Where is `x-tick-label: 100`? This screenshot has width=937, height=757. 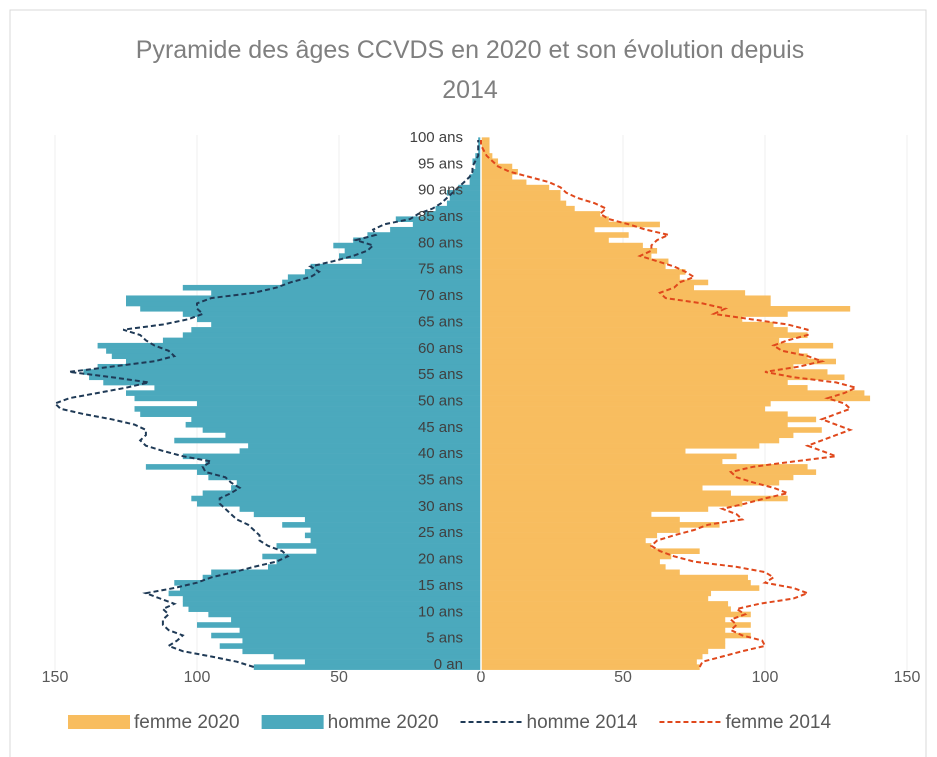 x-tick-label: 100 is located at coordinates (765, 677).